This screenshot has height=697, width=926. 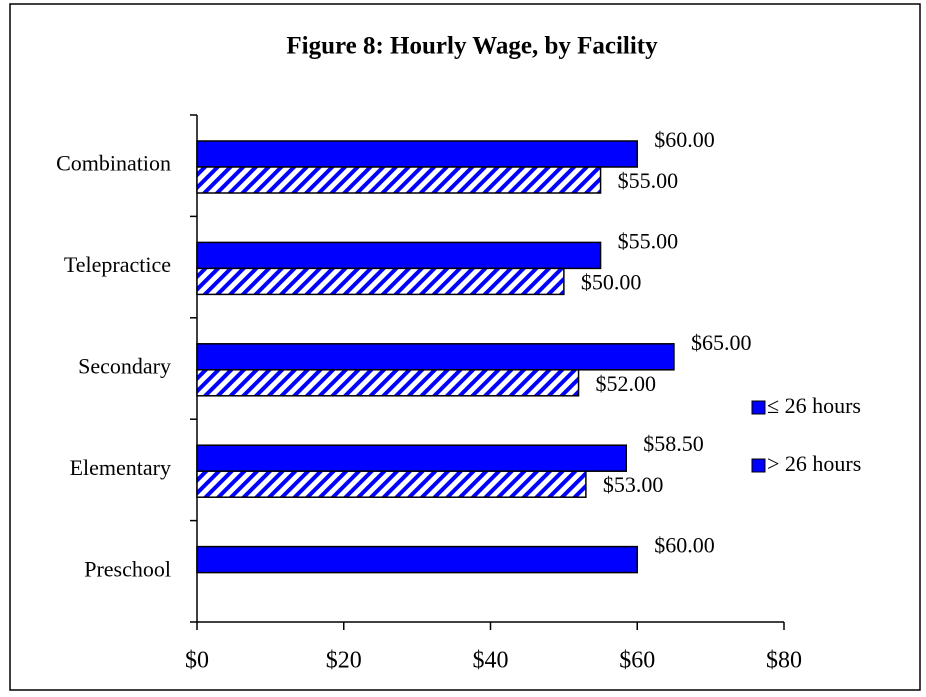 I want to click on y-tick-label: Combination, so click(x=113, y=163).